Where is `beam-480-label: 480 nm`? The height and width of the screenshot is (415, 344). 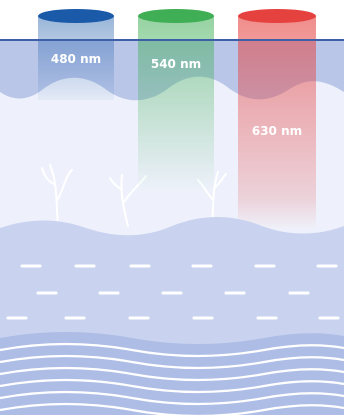
beam-480-label: 480 nm is located at coordinates (76, 59).